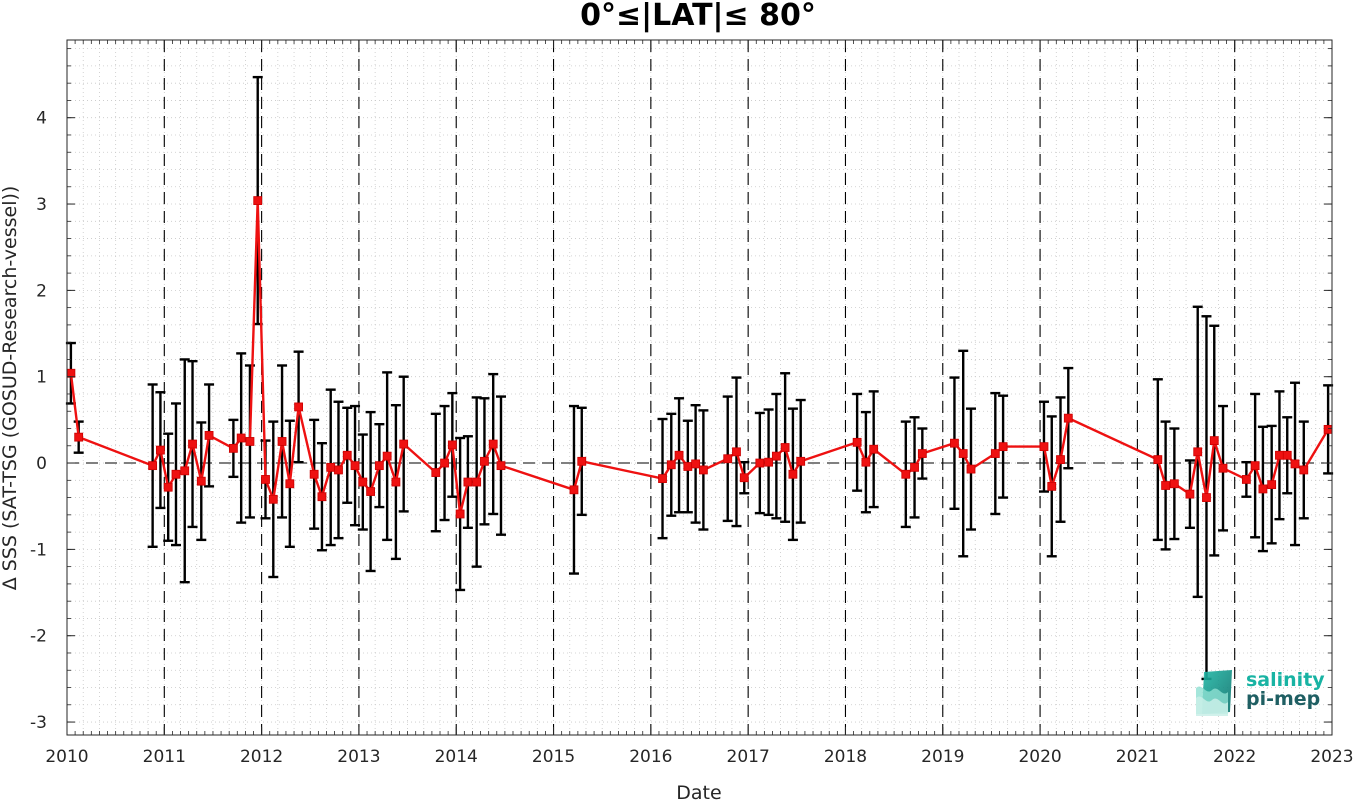  I want to click on salinity-pi-mep-logo: salinity pi-mep, so click(1264, 693).